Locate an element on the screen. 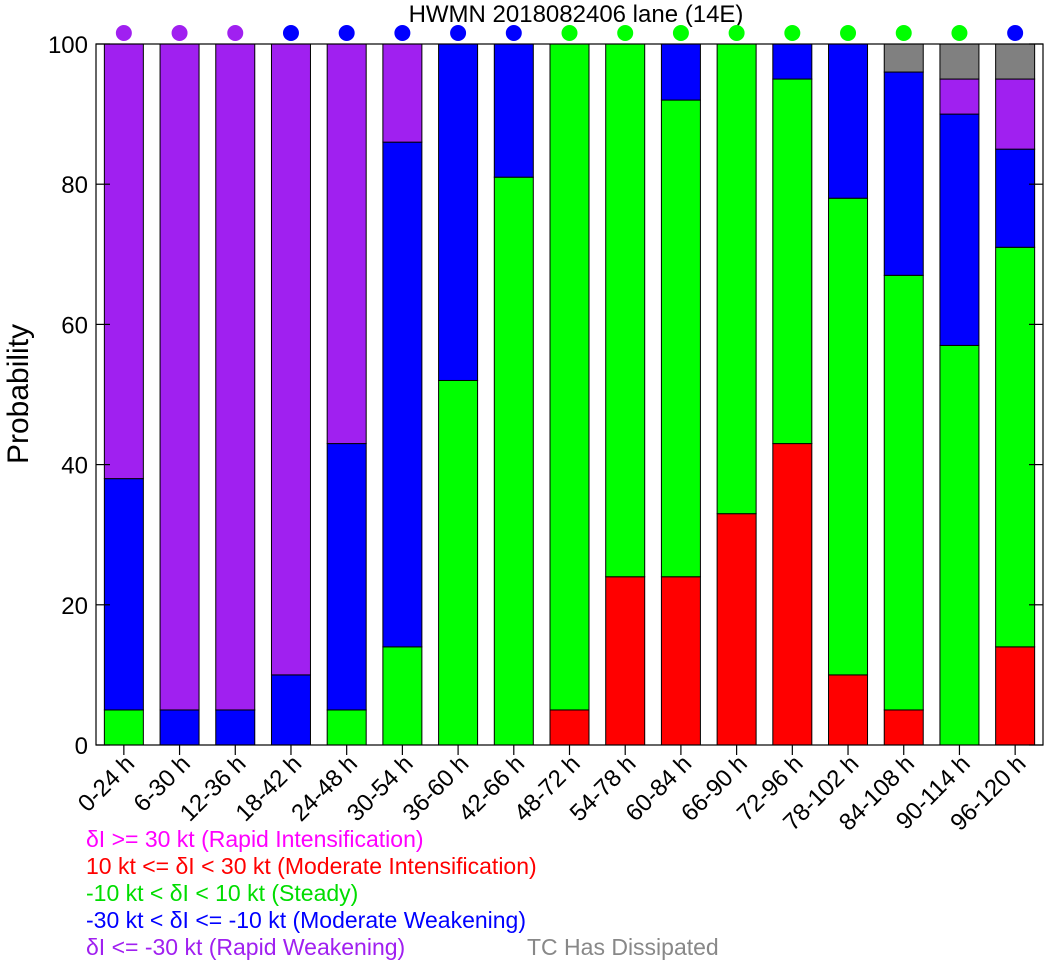 The height and width of the screenshot is (968, 1057). y-axis-label: Probability is located at coordinates (18, 394).